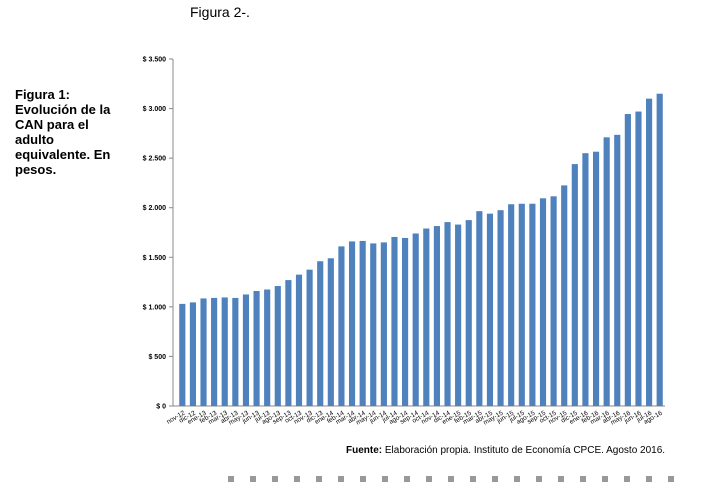  Describe the element at coordinates (220, 12) in the screenshot. I see `figure-heading: Figura 2-.` at that location.